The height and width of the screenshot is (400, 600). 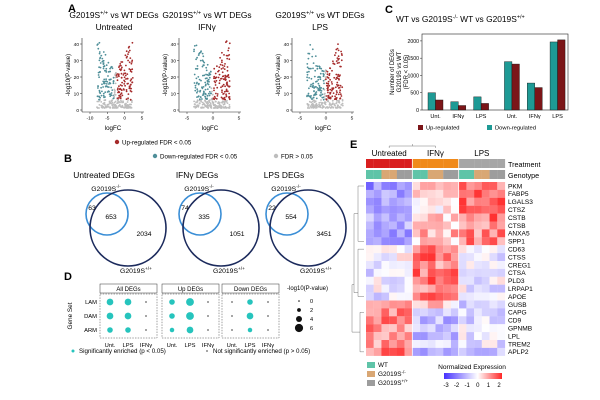 I want to click on volcano-xtick-label: 5, so click(x=352, y=119).